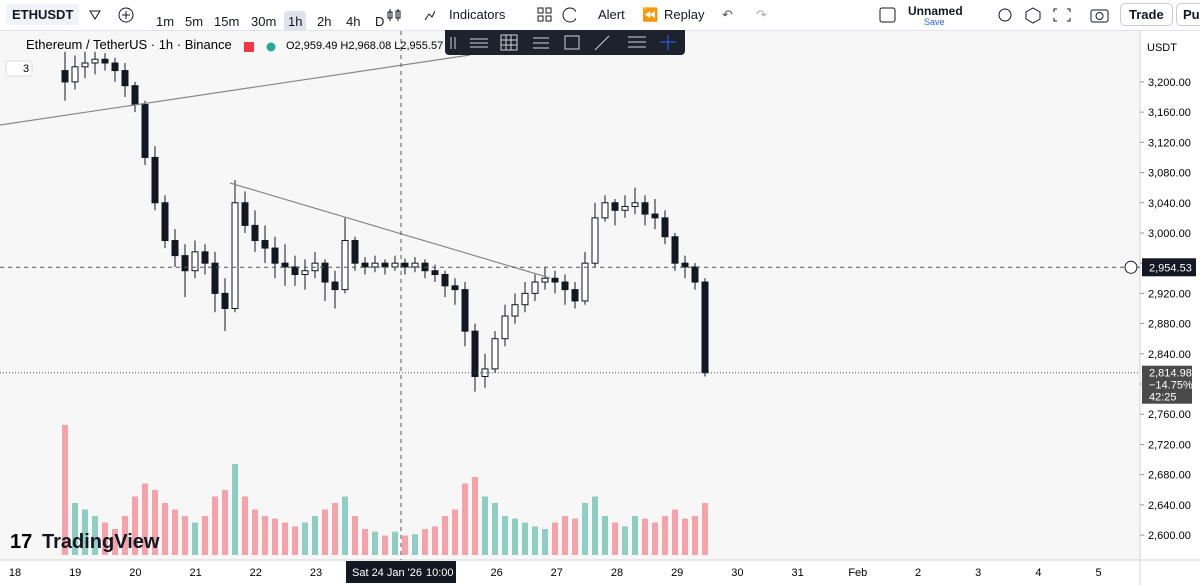  Describe the element at coordinates (684, 14) in the screenshot. I see `replay: Replay` at that location.